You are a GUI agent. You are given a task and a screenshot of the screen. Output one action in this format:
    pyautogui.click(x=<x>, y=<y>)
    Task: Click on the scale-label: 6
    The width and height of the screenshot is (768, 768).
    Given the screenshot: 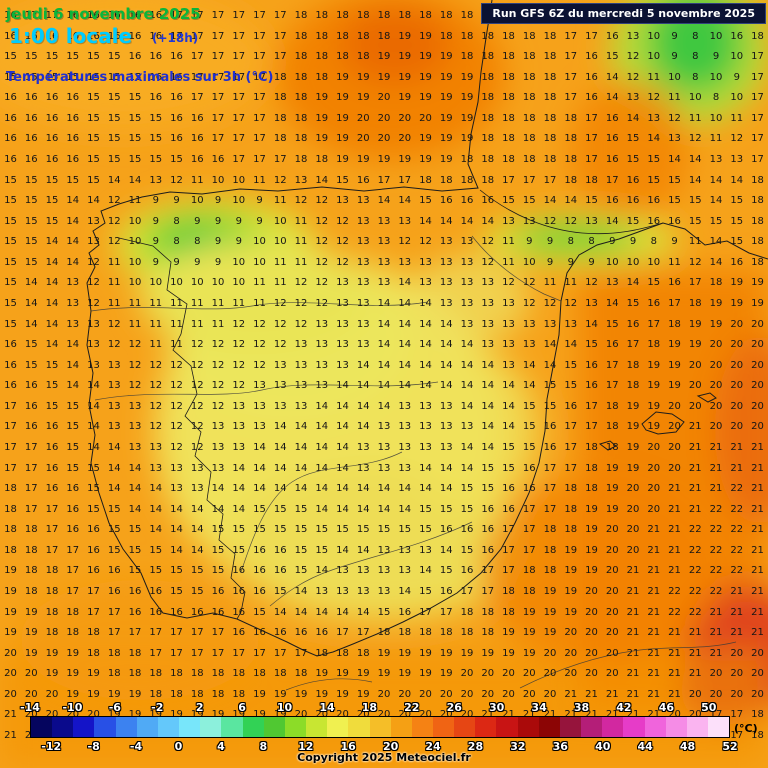 What is the action you would take?
    pyautogui.click(x=242, y=707)
    